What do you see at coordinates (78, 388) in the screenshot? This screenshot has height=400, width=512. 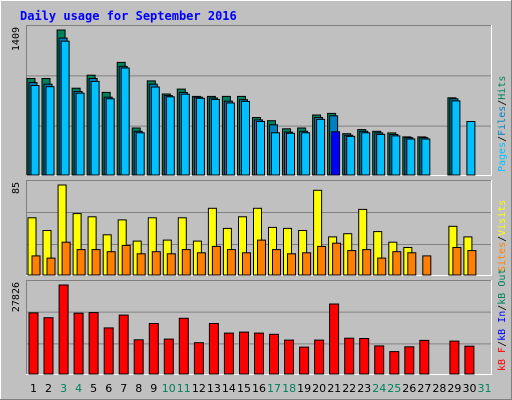 I see `day-label-4: 4` at bounding box center [78, 388].